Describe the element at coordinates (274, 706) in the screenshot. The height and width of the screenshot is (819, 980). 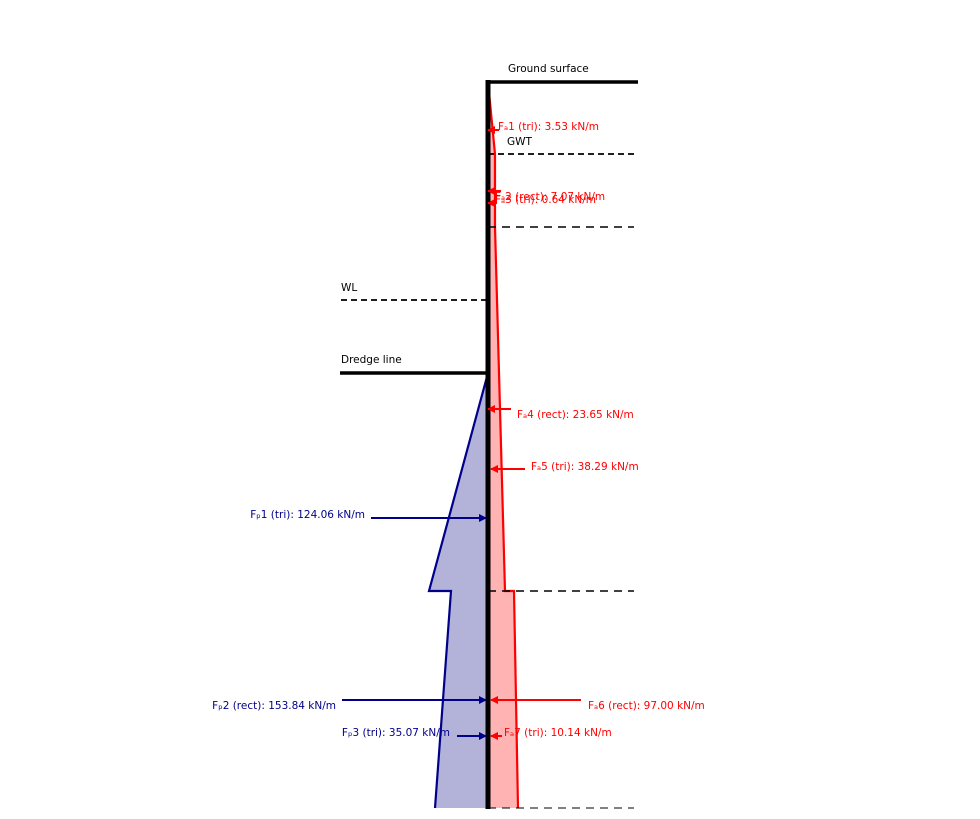
I see `fp2-label: Fₚ2 (rect): 153.84 kN/m` at that location.